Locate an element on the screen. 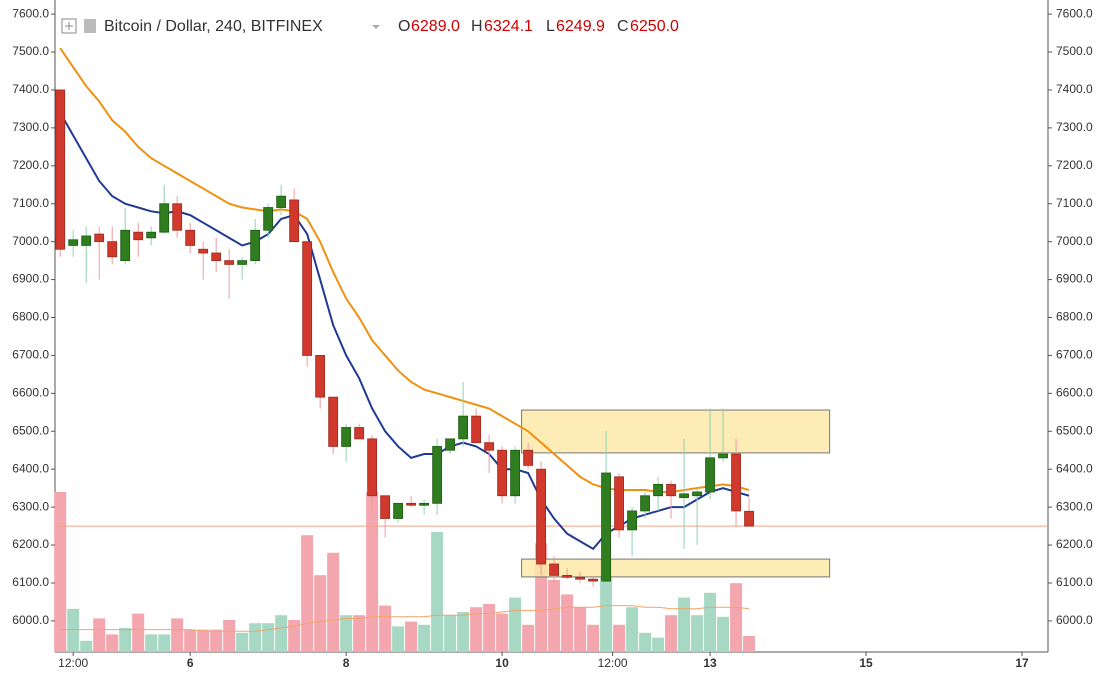 Image resolution: width=1100 pixels, height=675 pixels. symbol-title: Bitcoin / Dollar, 240, BITFINEX is located at coordinates (213, 26).